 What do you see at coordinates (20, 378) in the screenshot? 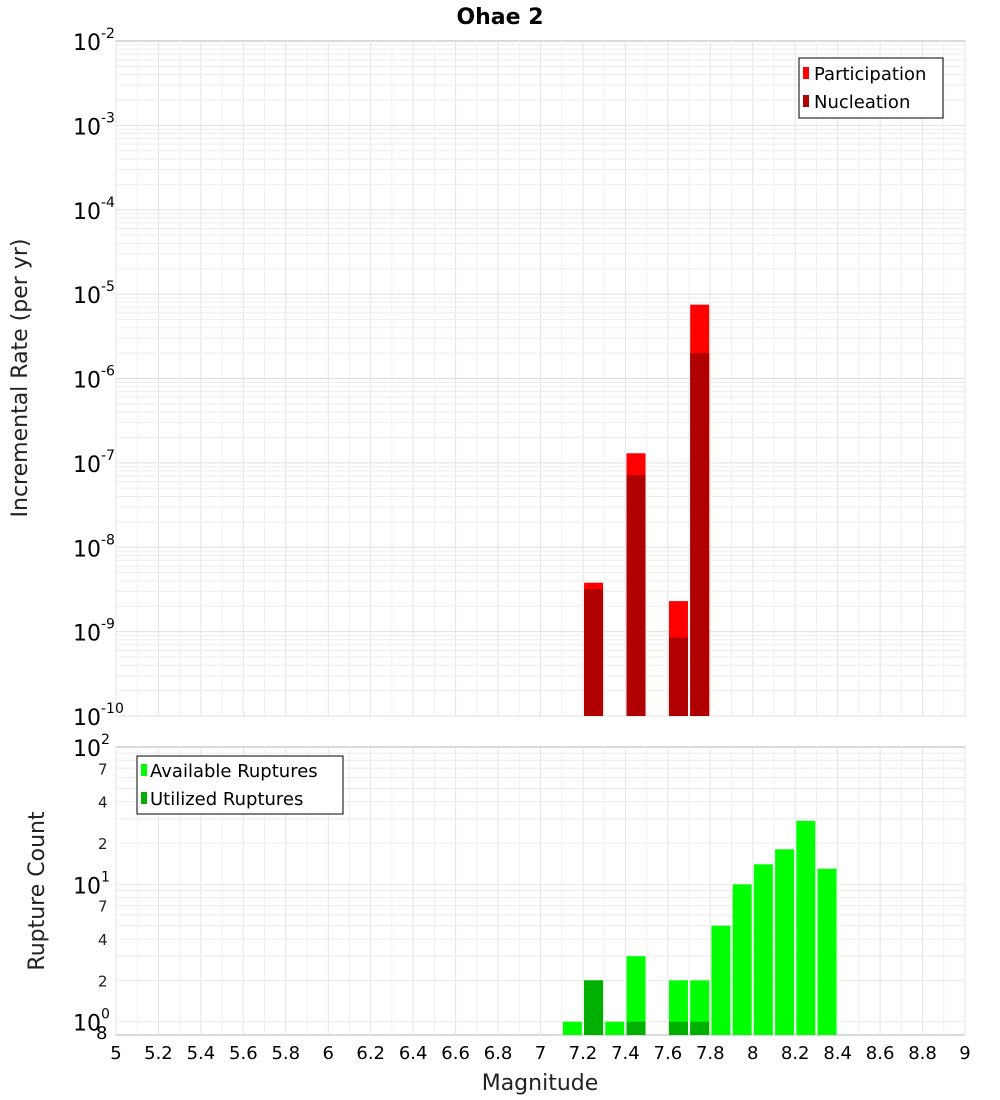
I see `rate-y-axis-label: Incremental Rate (per yr)` at bounding box center [20, 378].